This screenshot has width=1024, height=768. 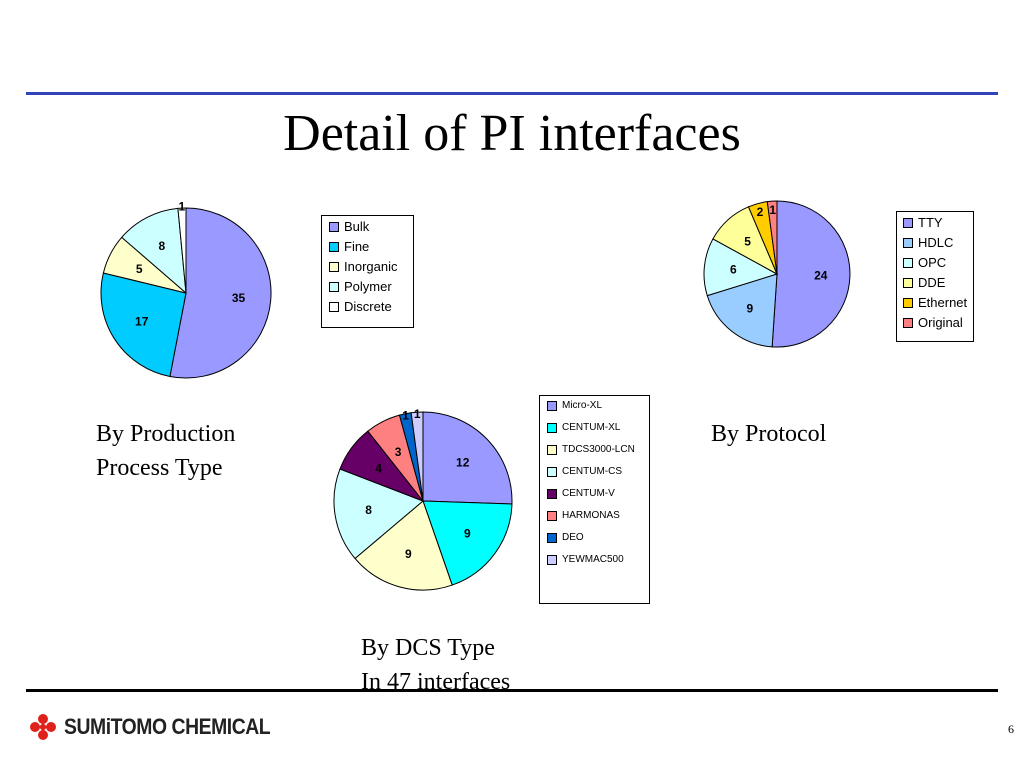 What do you see at coordinates (368, 286) in the screenshot?
I see `legend-label: Polymer` at bounding box center [368, 286].